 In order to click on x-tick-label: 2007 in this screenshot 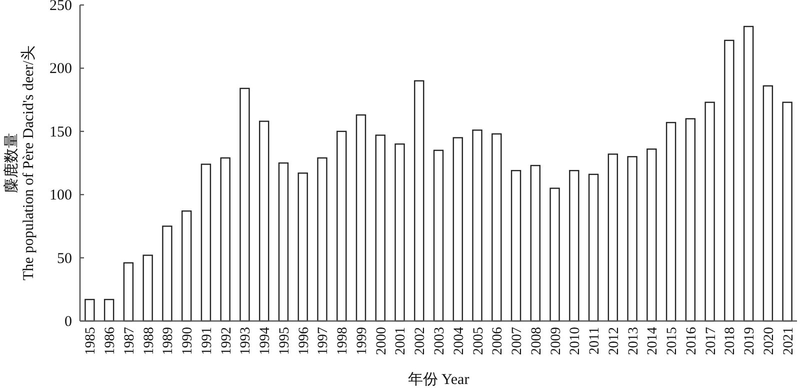, I will do `click(518, 341)`.